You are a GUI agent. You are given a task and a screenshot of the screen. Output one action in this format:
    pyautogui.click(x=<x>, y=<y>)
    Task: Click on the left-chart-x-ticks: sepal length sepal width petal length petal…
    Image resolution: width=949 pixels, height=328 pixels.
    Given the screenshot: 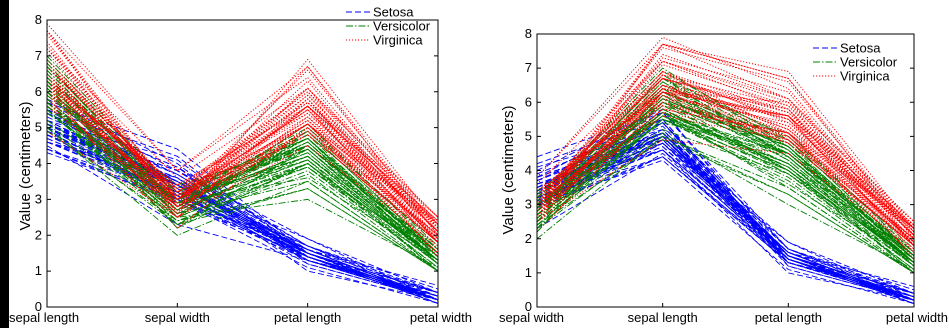 What is the action you would take?
    pyautogui.click(x=240, y=314)
    